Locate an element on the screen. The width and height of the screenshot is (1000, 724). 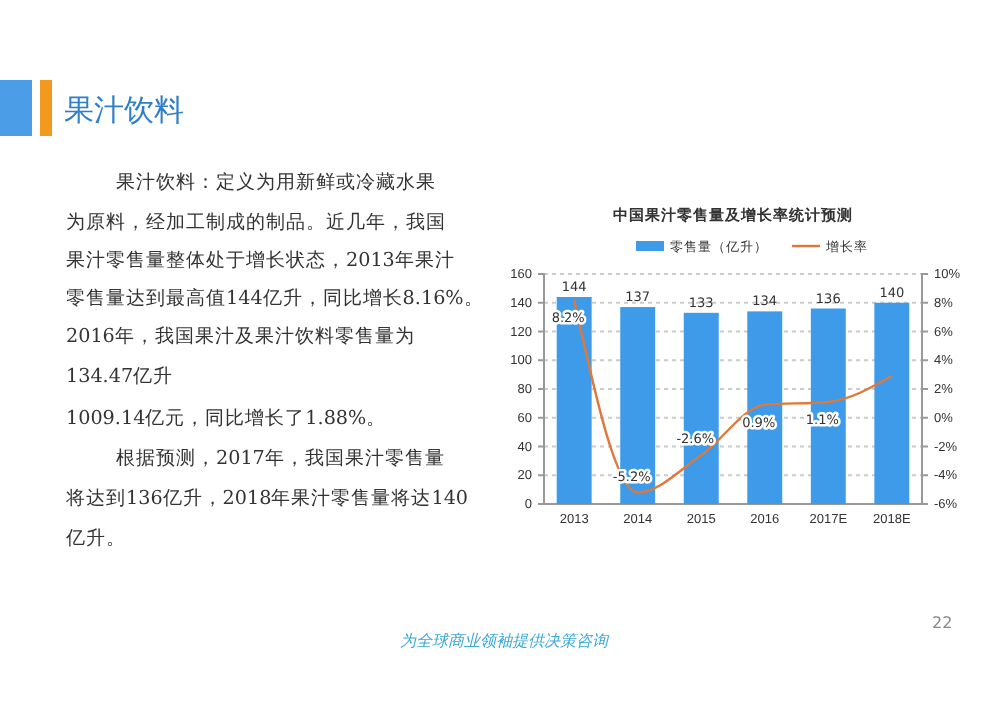
text: 134.47亿升 is located at coordinates (120, 376).